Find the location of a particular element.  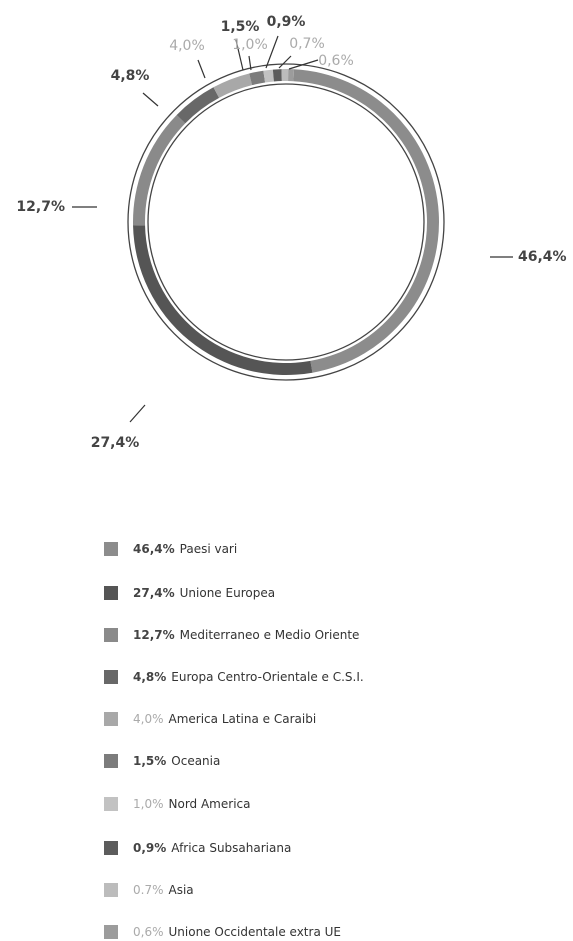

value-label: 4,0% is located at coordinates (187, 46).